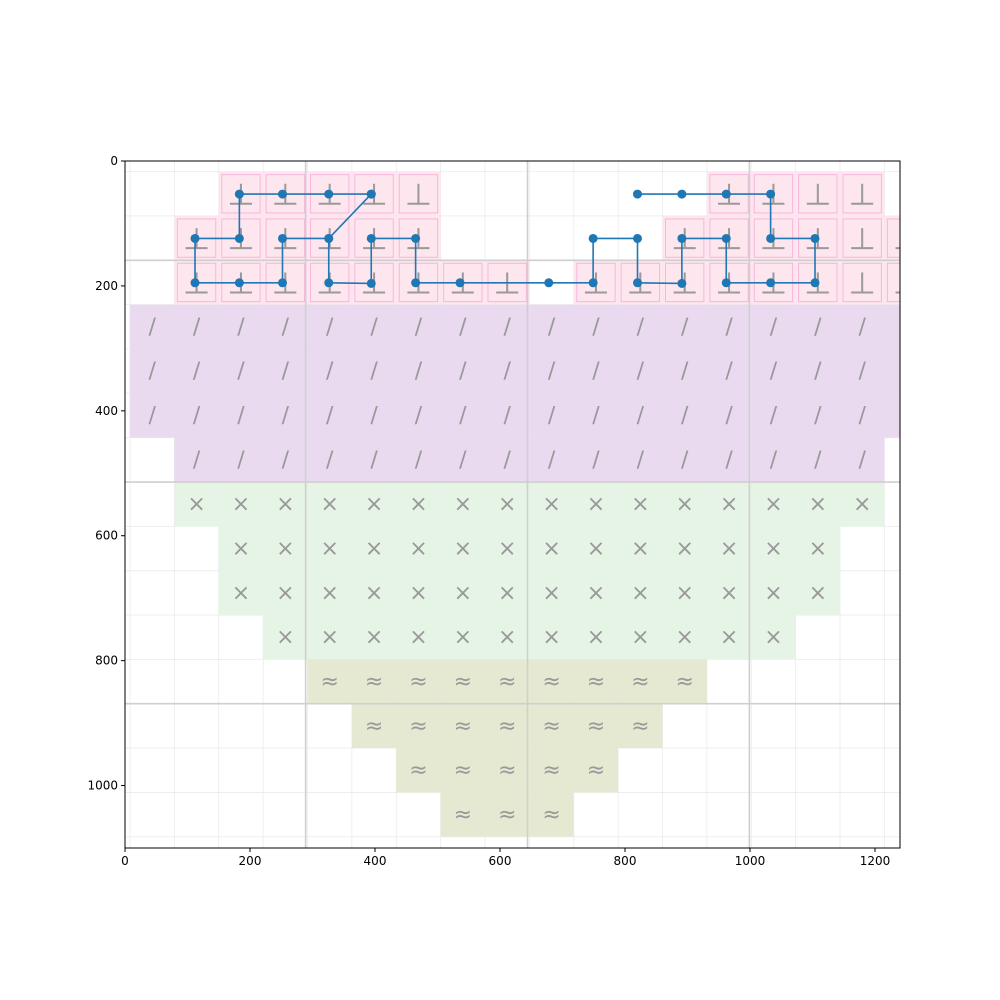 Image resolution: width=1000 pixels, height=1000 pixels. What do you see at coordinates (106, 286) in the screenshot?
I see `y-tick-label: 200` at bounding box center [106, 286].